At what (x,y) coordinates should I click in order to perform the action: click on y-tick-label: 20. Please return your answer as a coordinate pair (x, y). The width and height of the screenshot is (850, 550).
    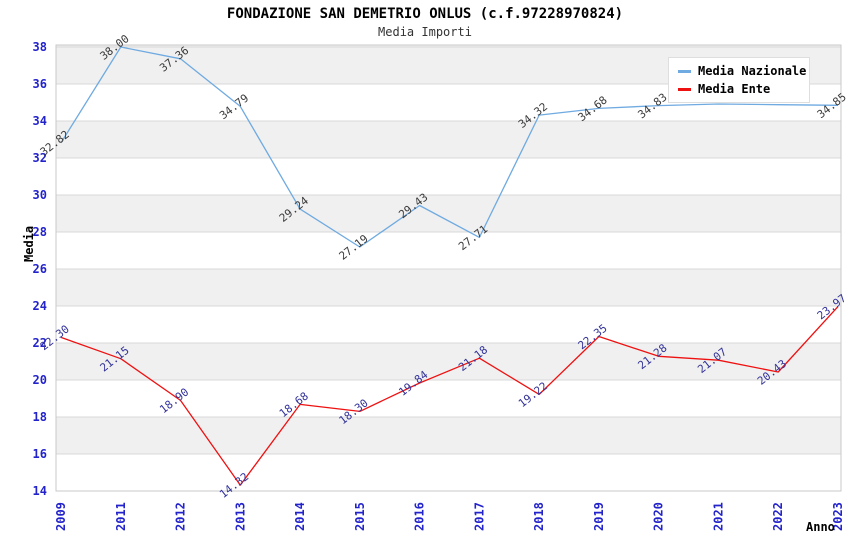
    Looking at the image, I should click on (40, 380).